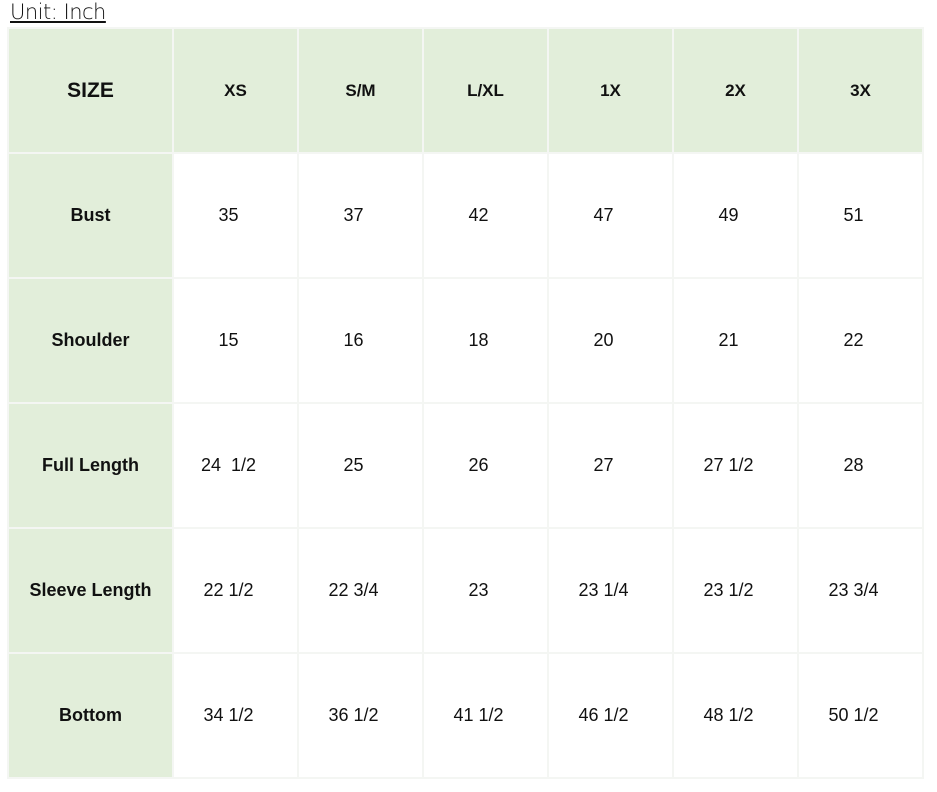 The width and height of the screenshot is (937, 792). Describe the element at coordinates (728, 215) in the screenshot. I see `value-text: 49` at that location.